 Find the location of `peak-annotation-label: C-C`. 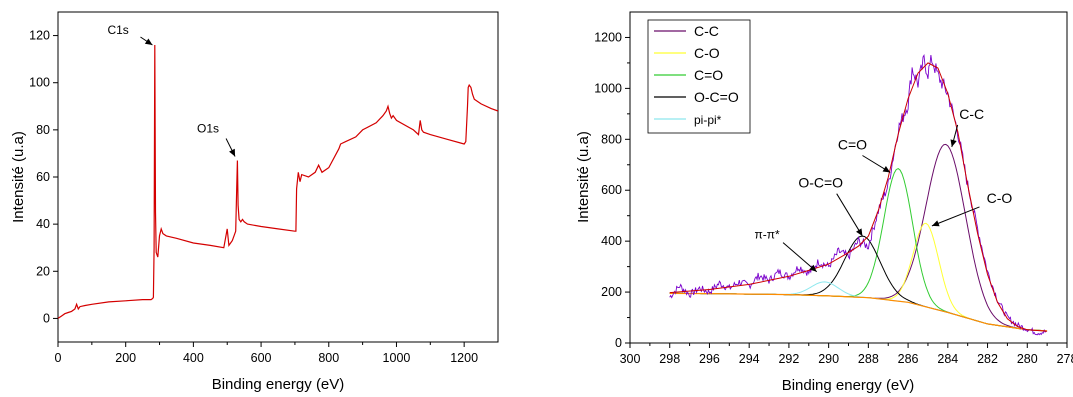

peak-annotation-label: C-C is located at coordinates (971, 114).